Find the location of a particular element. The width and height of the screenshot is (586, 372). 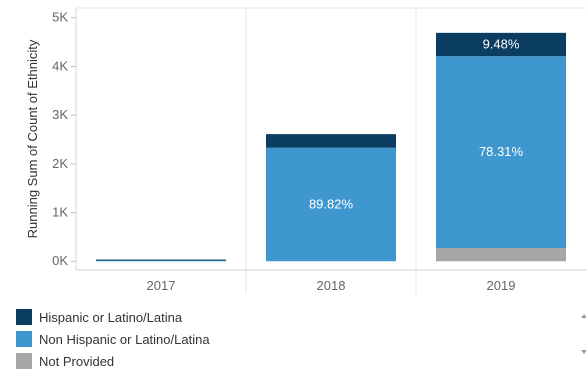

y-tick-label: 2K is located at coordinates (60, 163).